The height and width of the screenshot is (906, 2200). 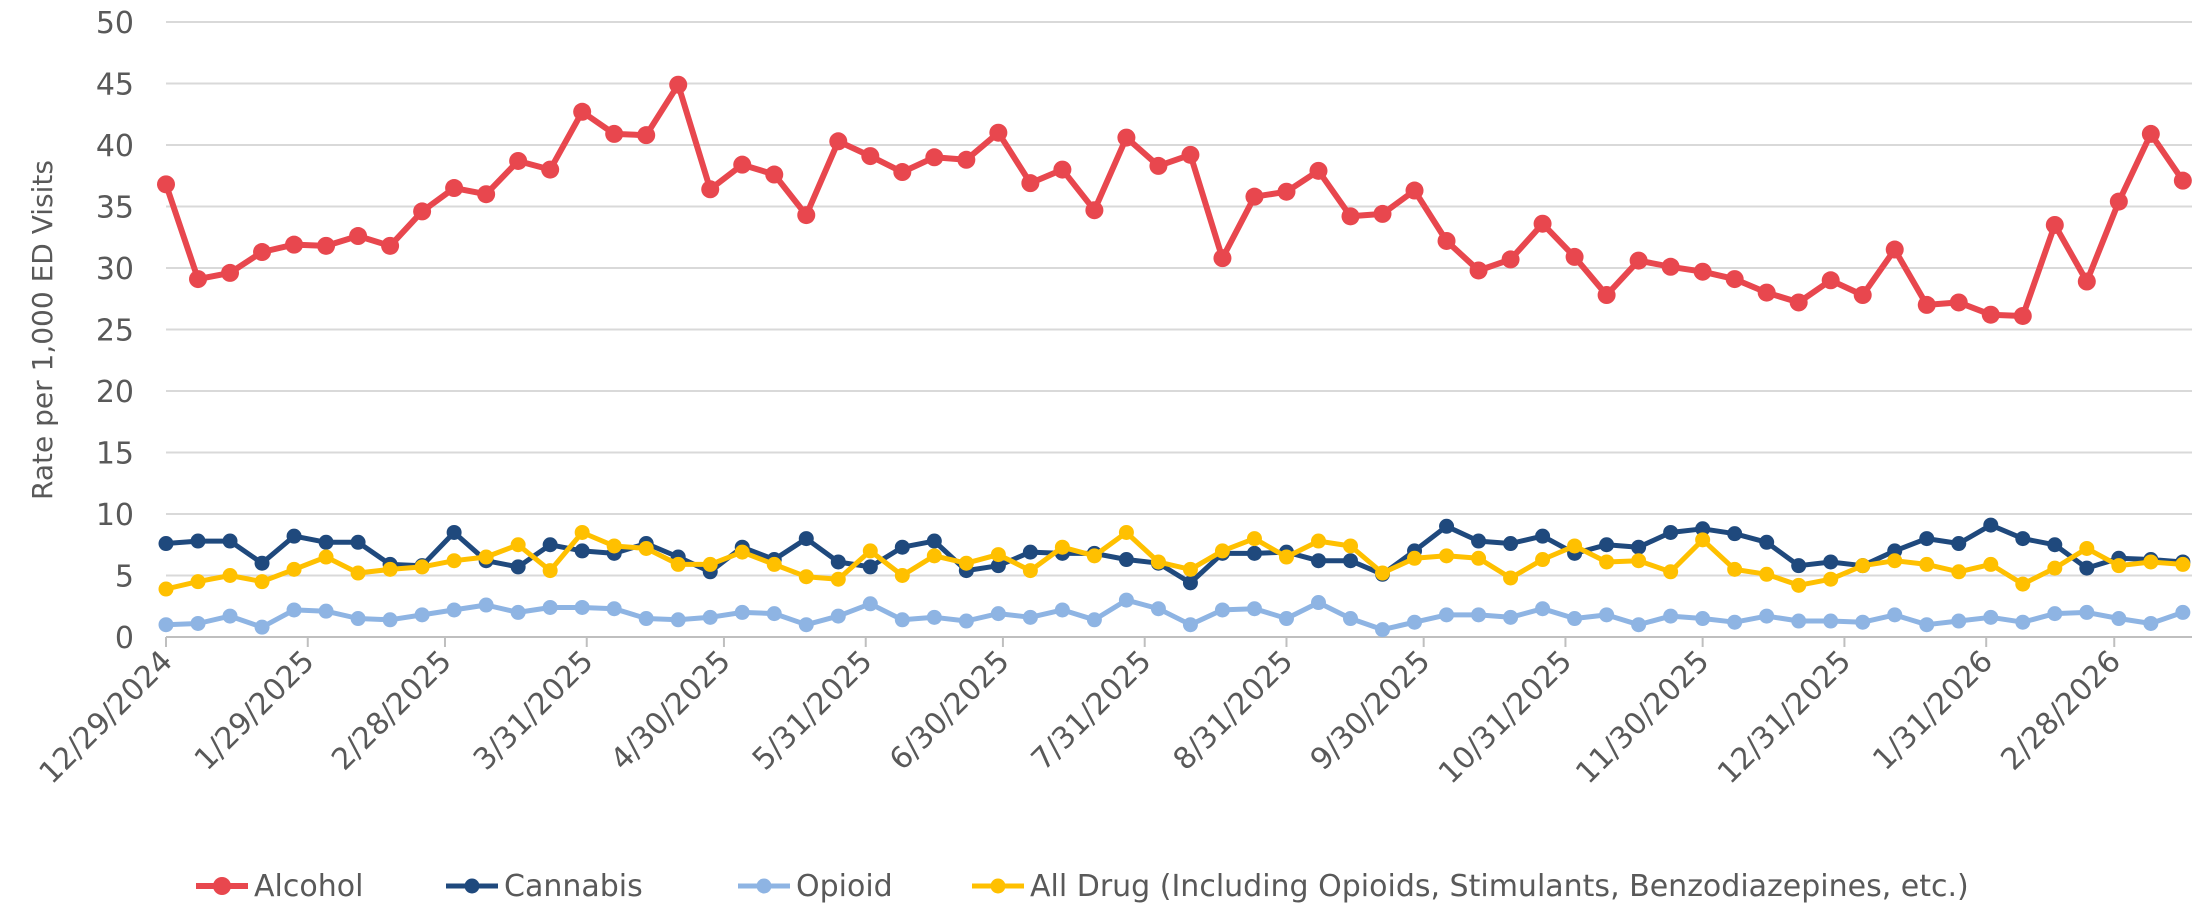 I want to click on x-tick-label: 1/31/2026, so click(x=1933, y=711).